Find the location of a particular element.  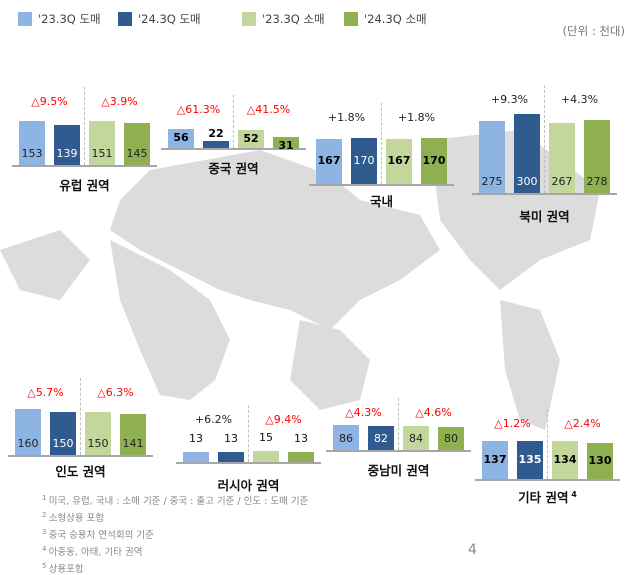

bar-value-label: 137 is located at coordinates (495, 459).